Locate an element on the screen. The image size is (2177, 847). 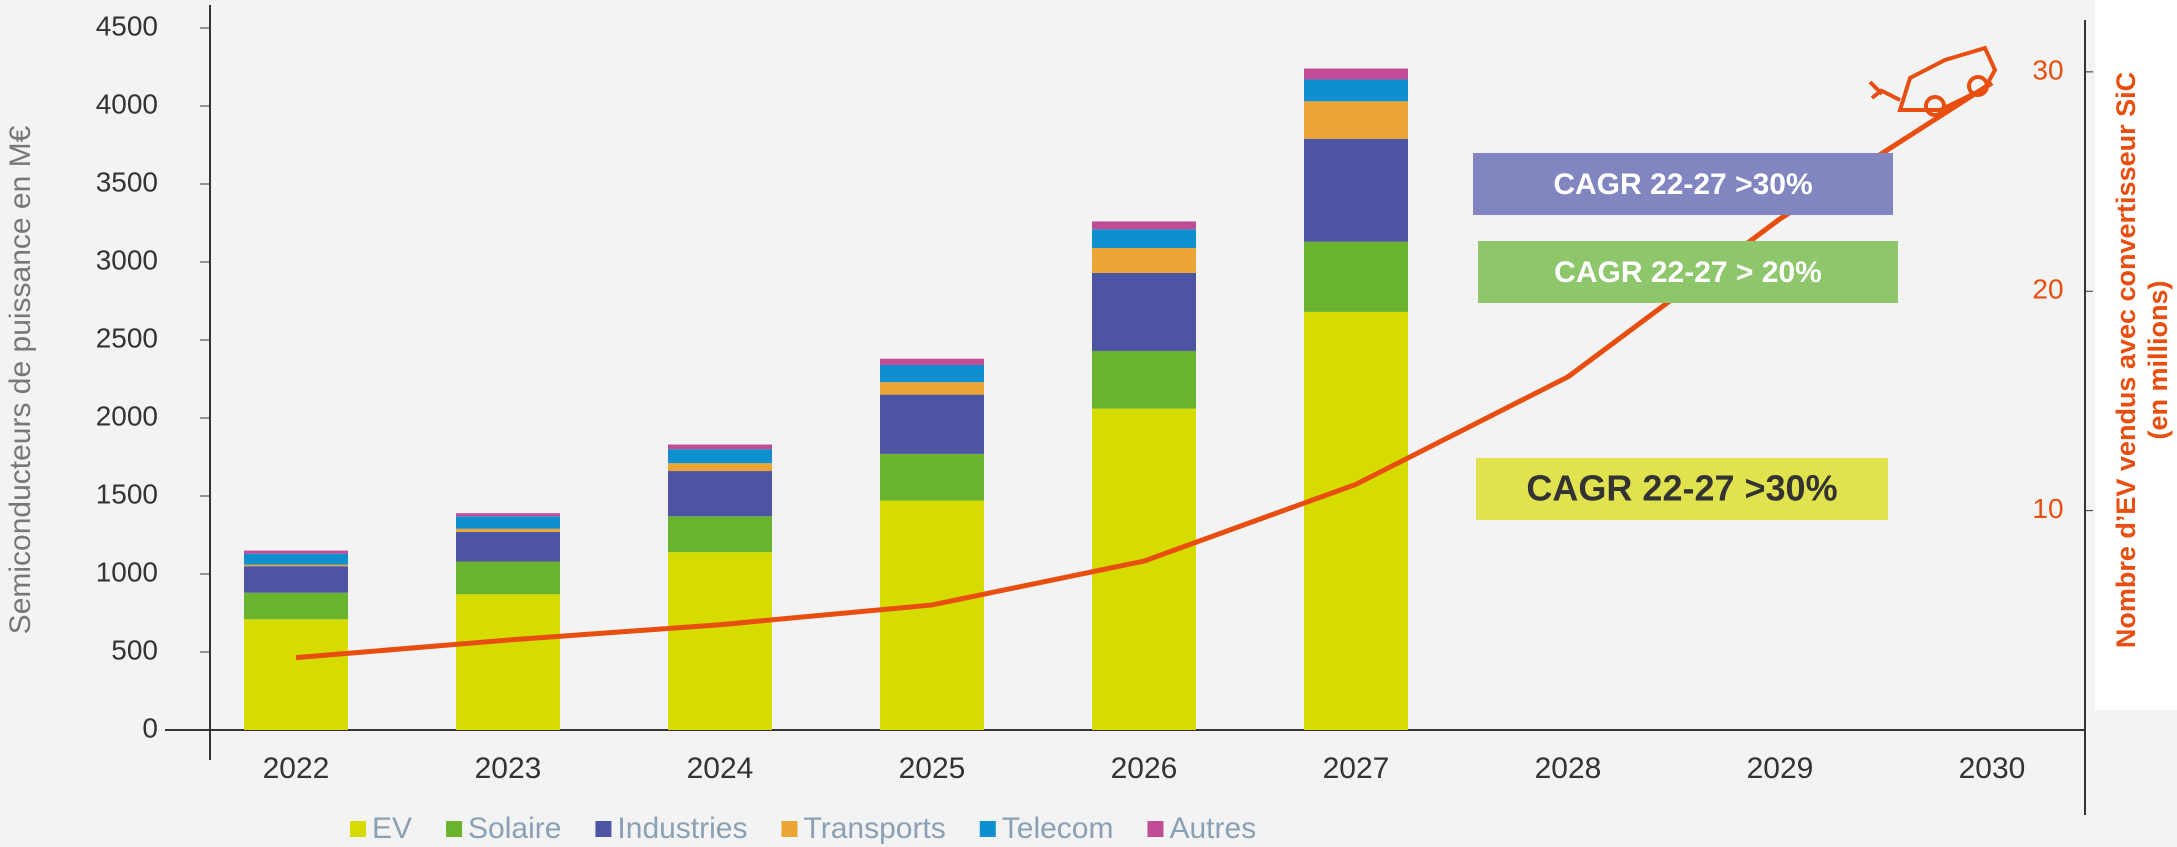
right-label-panel is located at coordinates (2136, 355).